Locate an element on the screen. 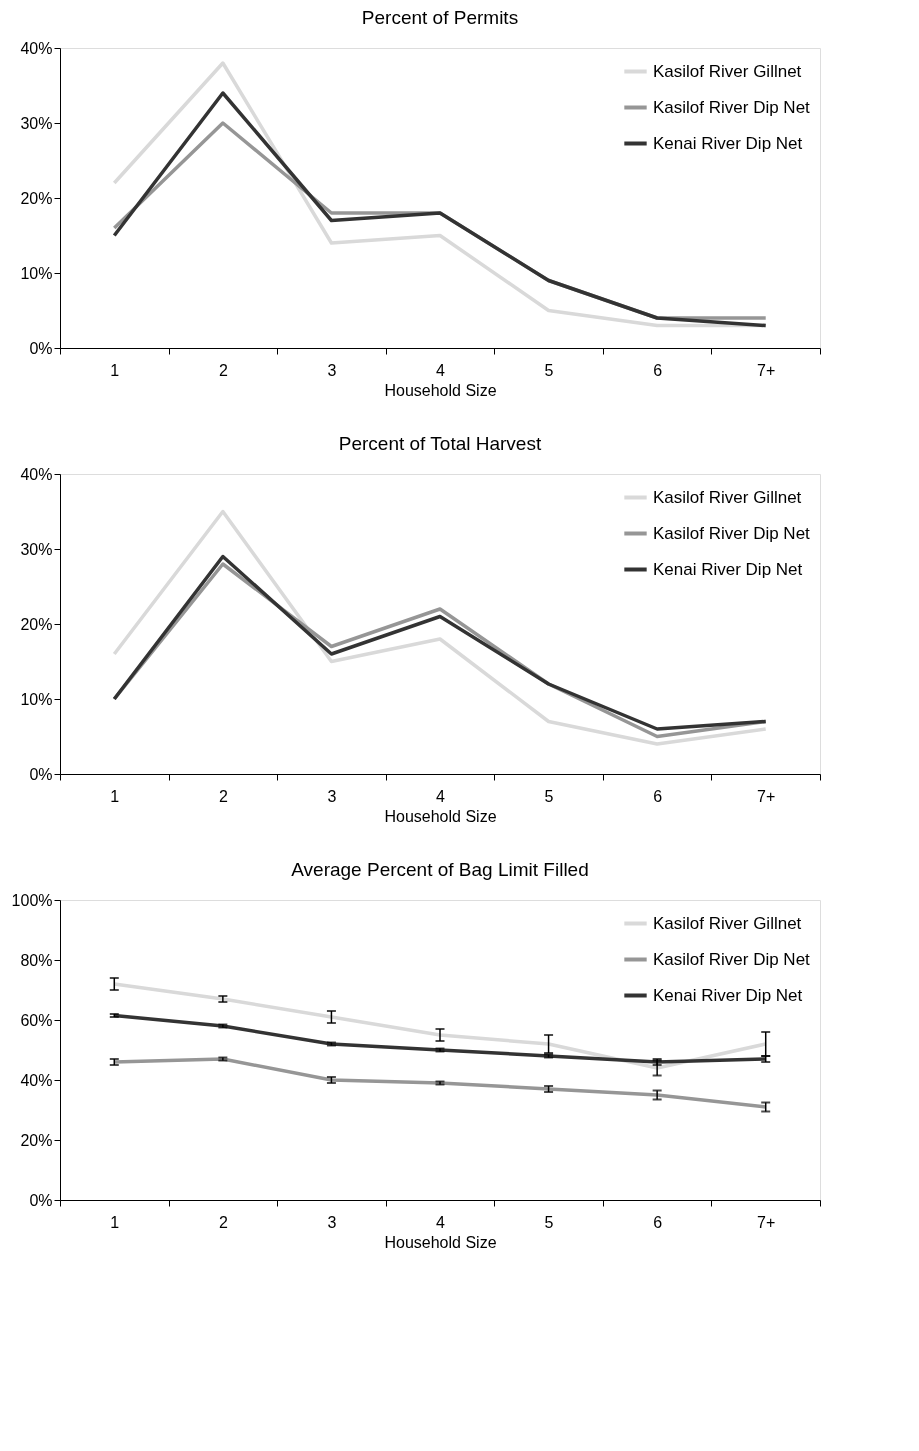 The height and width of the screenshot is (1451, 919). y-tick-label: 60% is located at coordinates (36, 1020).